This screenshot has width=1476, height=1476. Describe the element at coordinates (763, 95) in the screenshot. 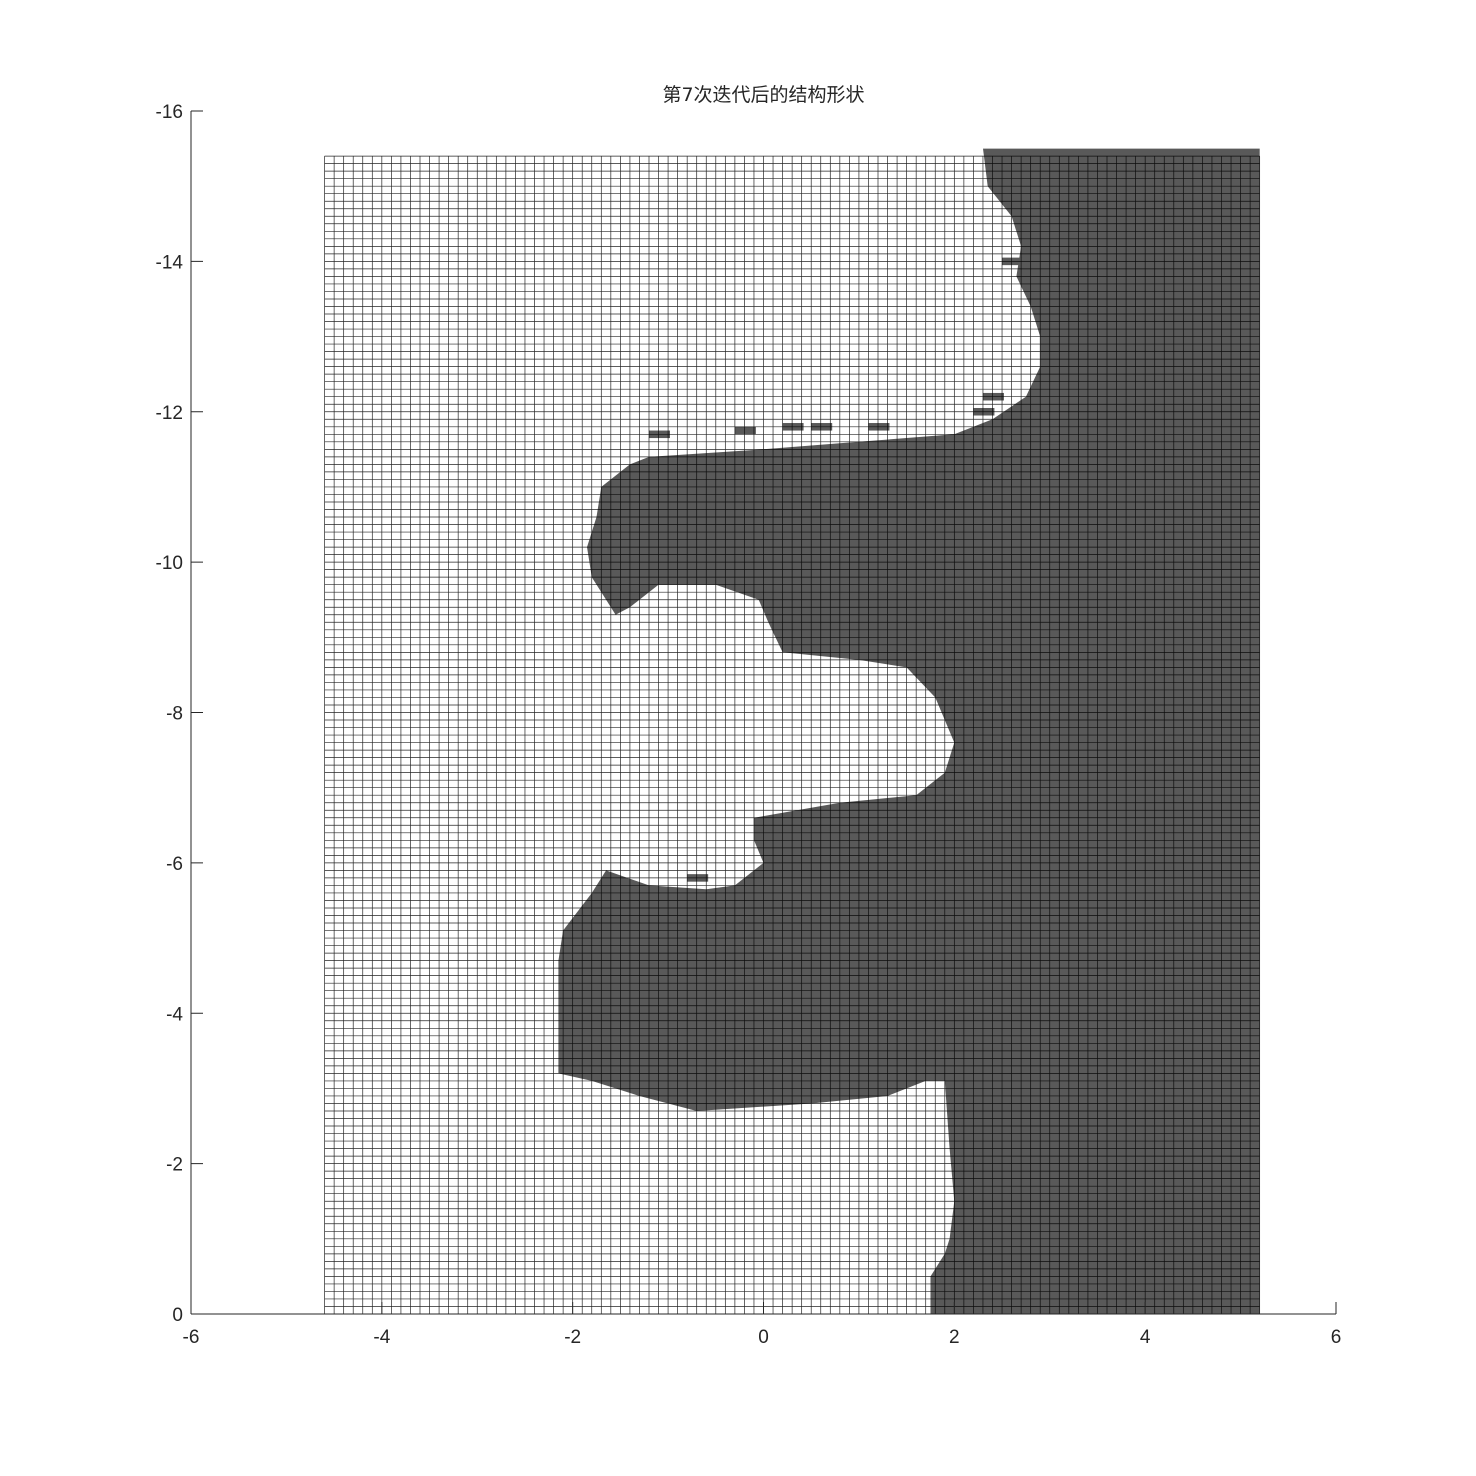

I see `chart-title: 第7次迭代后的结构形状` at that location.